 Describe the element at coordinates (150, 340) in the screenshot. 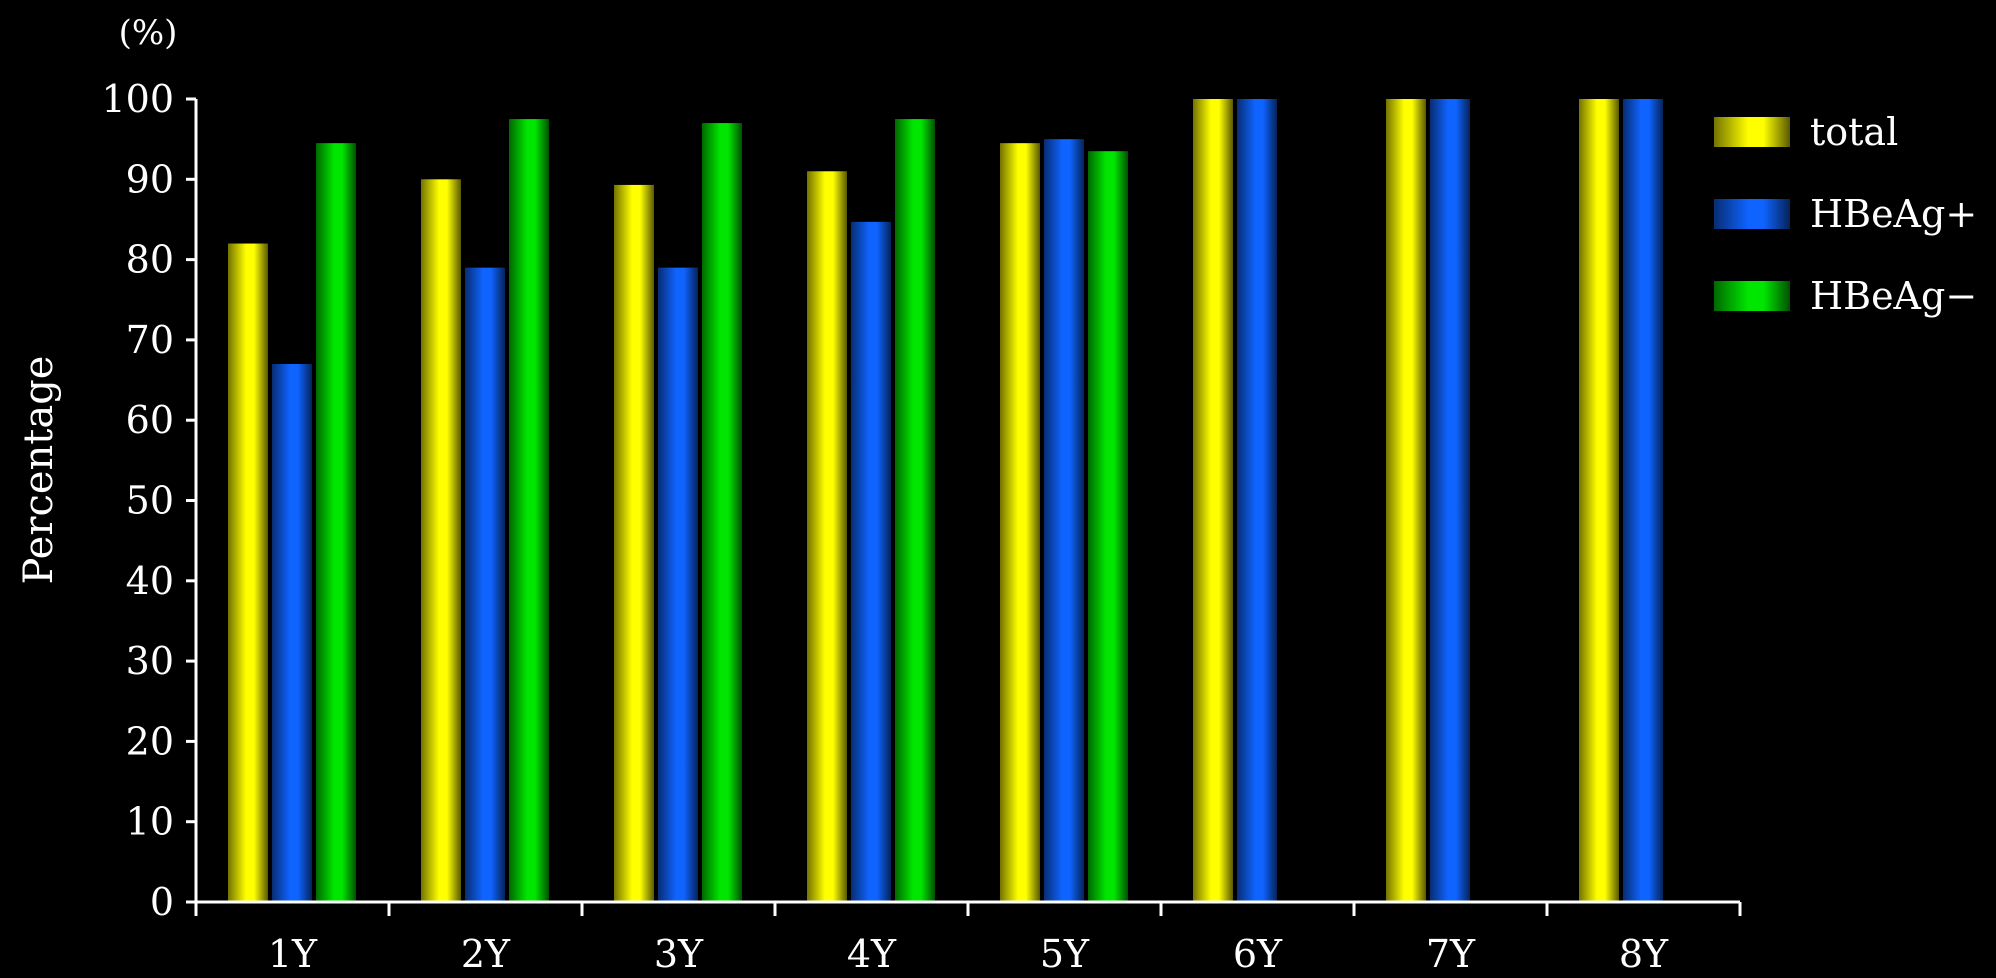

I see `y-tick-label: 70` at that location.